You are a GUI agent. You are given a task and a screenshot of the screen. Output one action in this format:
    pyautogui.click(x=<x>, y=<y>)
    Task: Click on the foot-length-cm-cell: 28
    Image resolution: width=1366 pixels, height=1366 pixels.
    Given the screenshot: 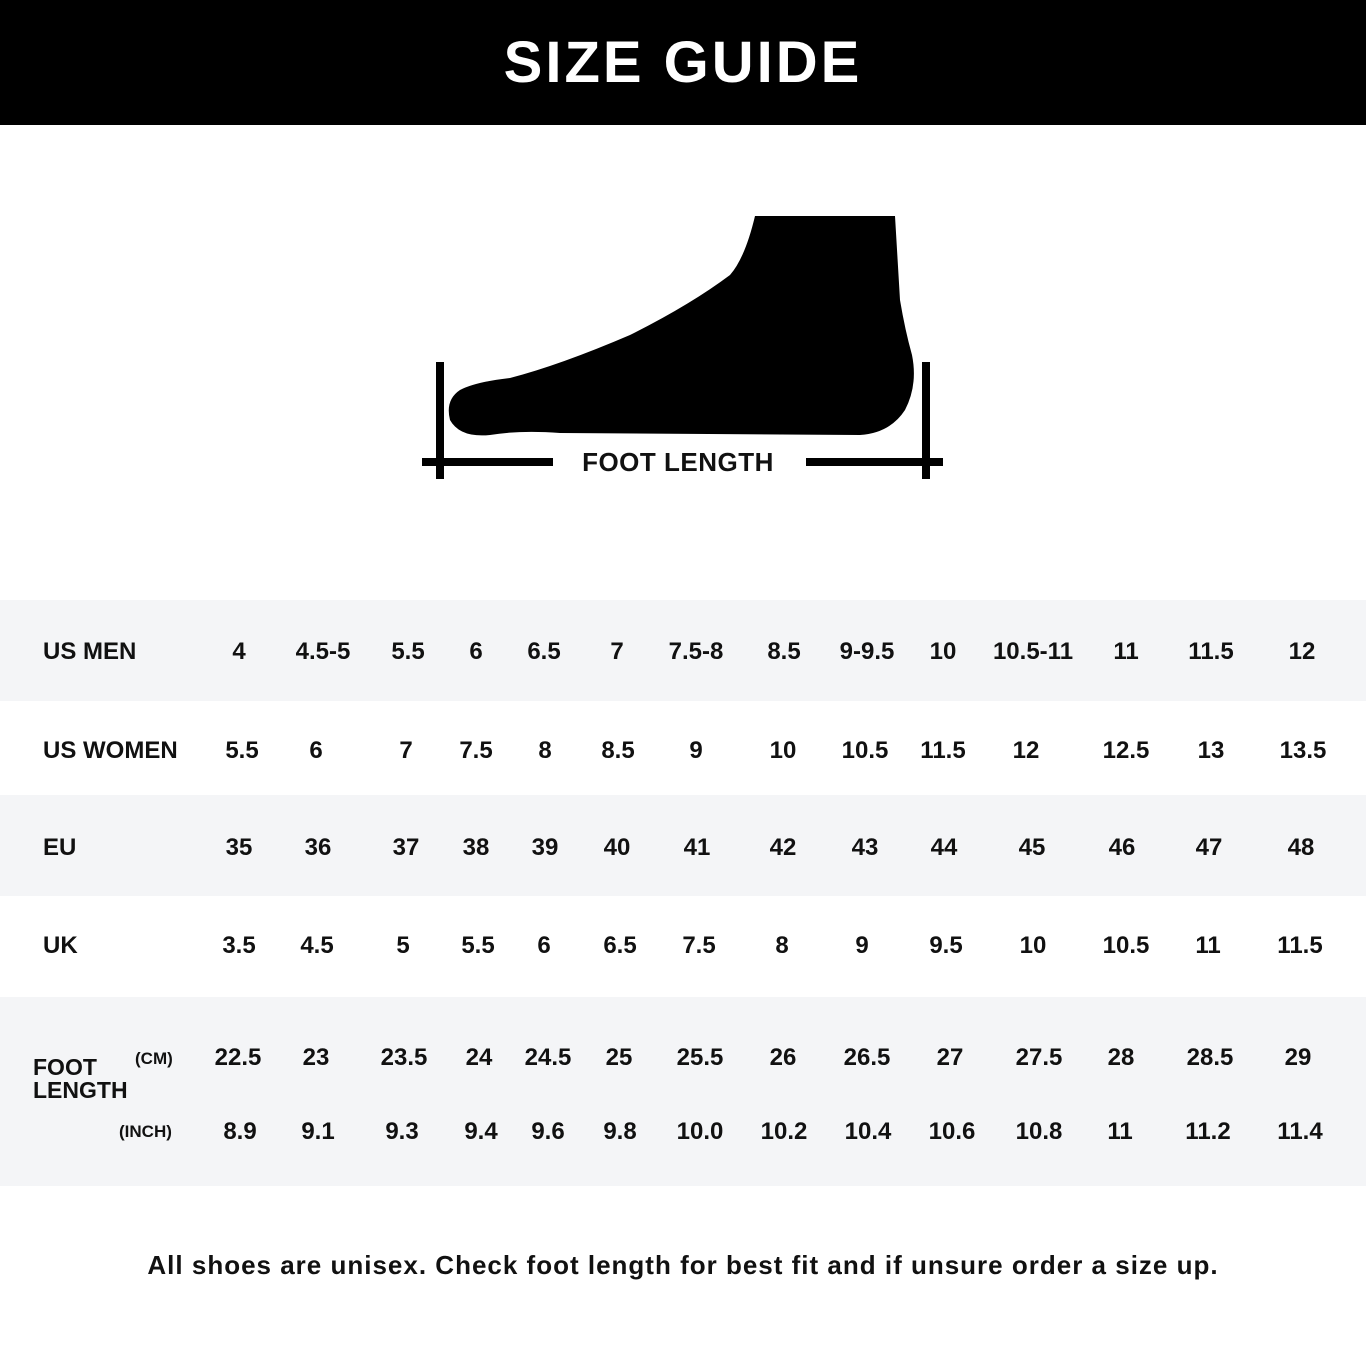 What is the action you would take?
    pyautogui.click(x=1121, y=1057)
    